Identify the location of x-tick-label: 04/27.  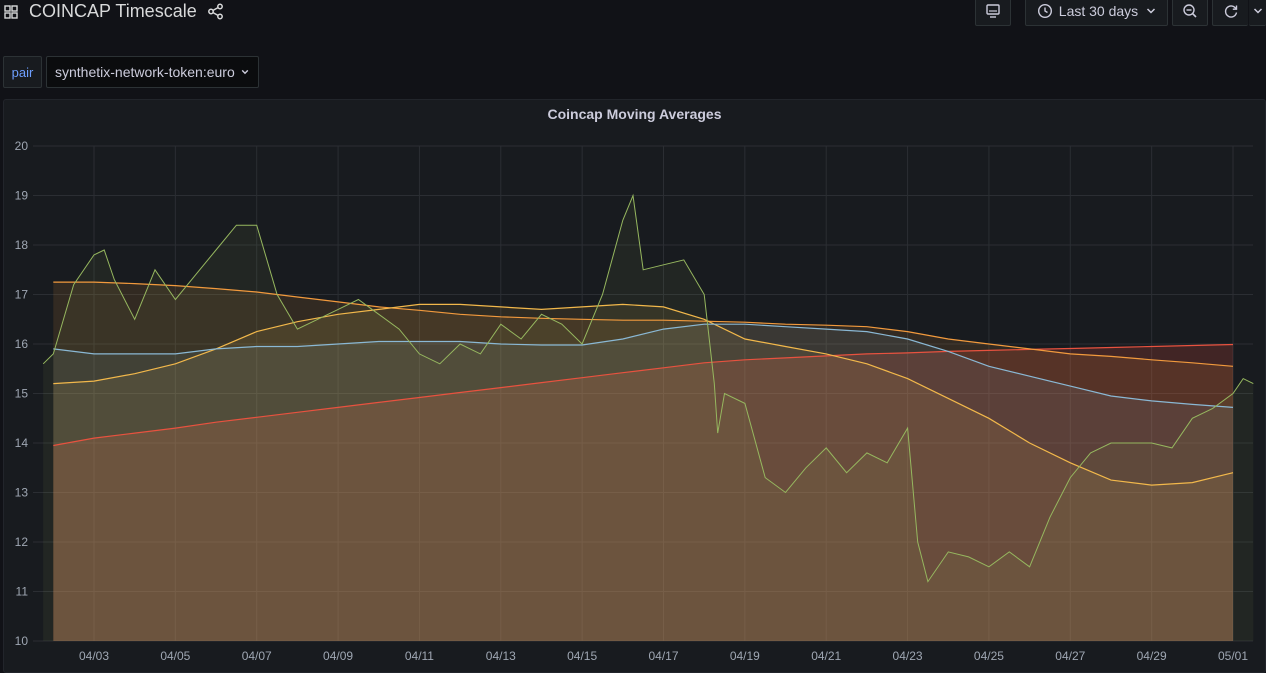
(1070, 656).